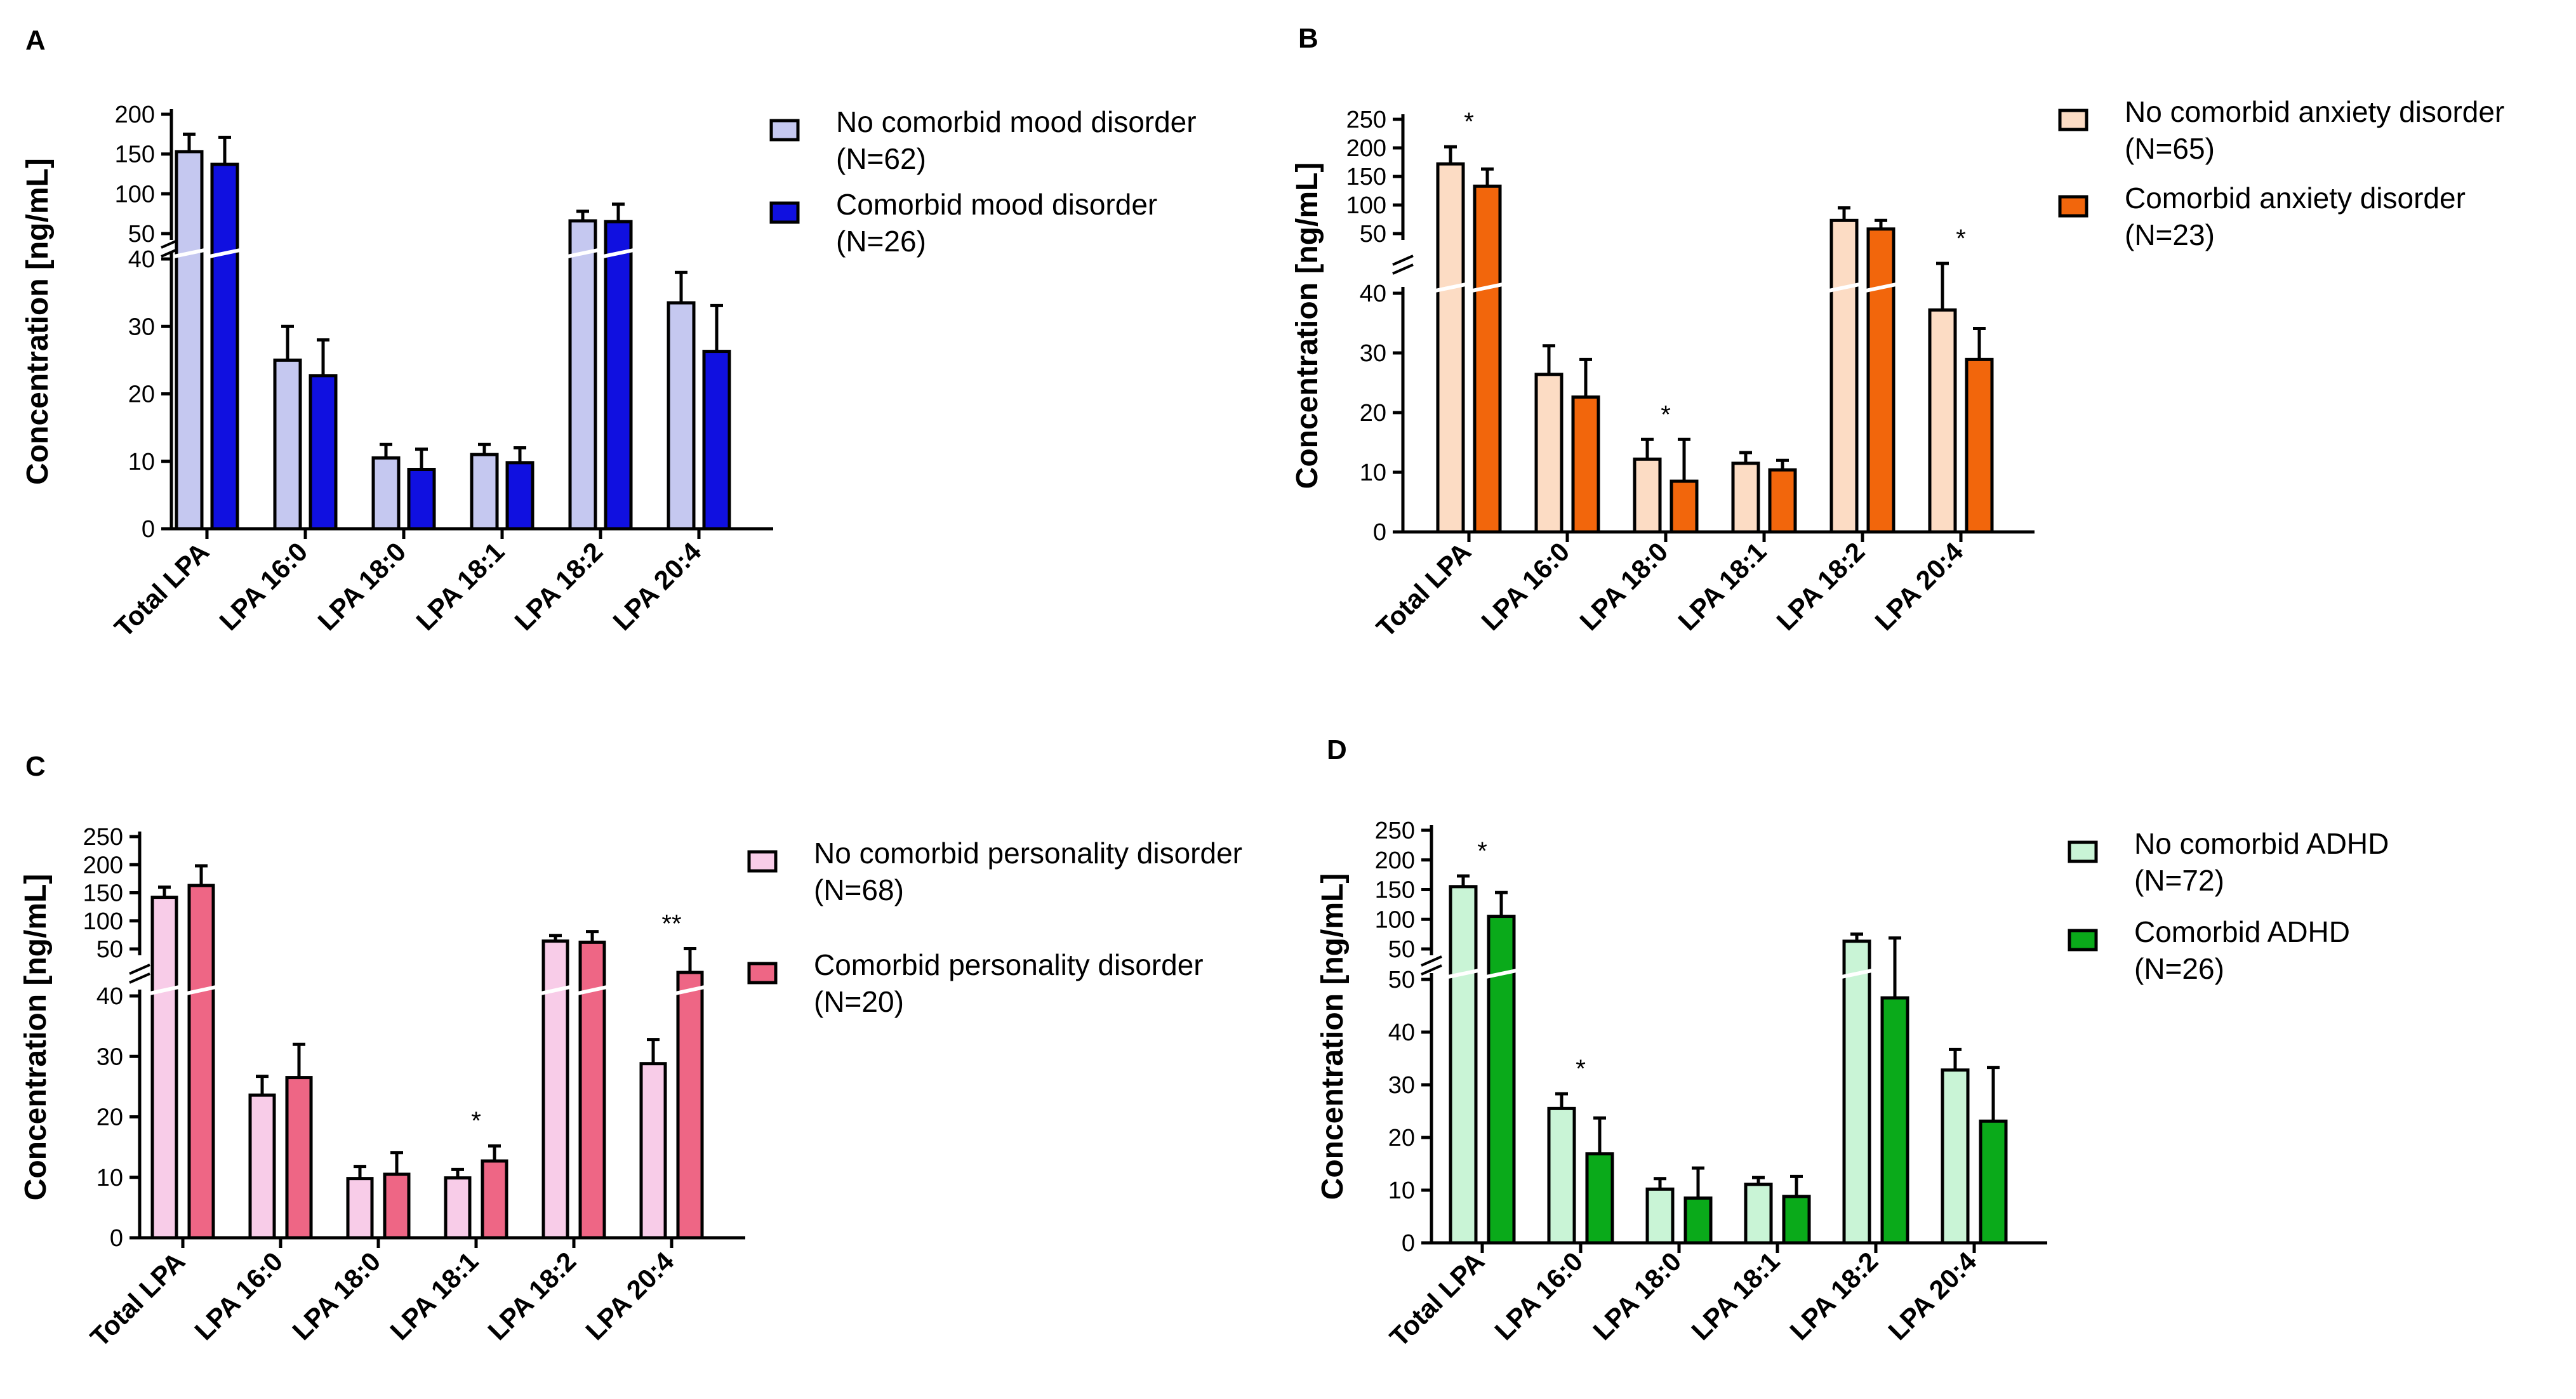 The width and height of the screenshot is (2576, 1399). Describe the element at coordinates (2261, 843) in the screenshot. I see `legend-label: No comorbid ADHD` at that location.